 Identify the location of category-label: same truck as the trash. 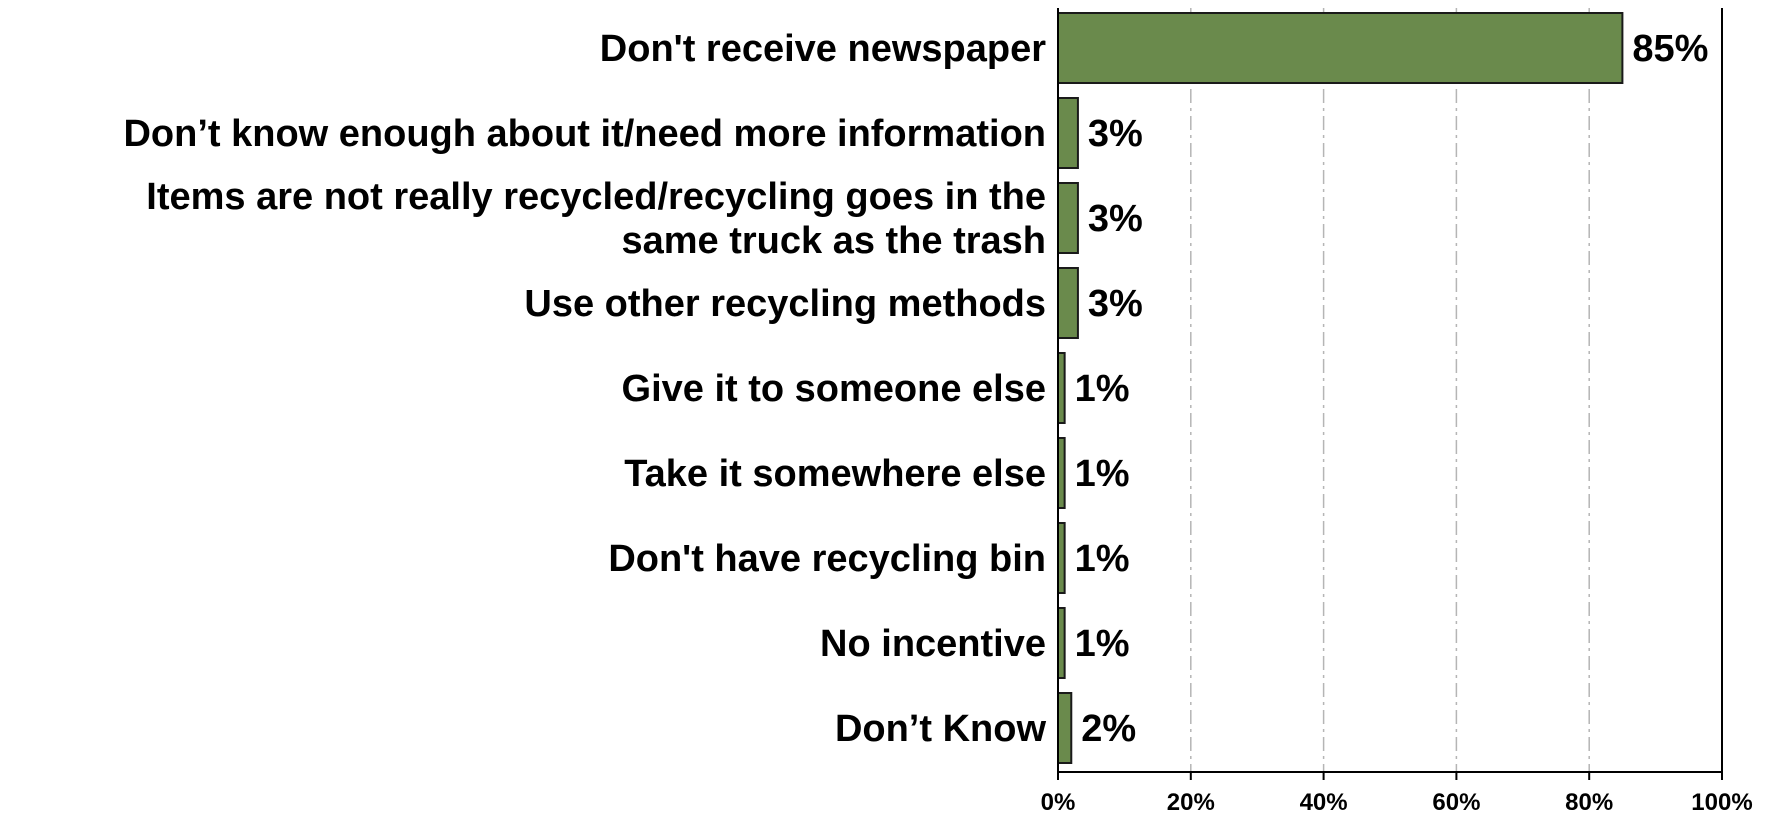
(833, 241).